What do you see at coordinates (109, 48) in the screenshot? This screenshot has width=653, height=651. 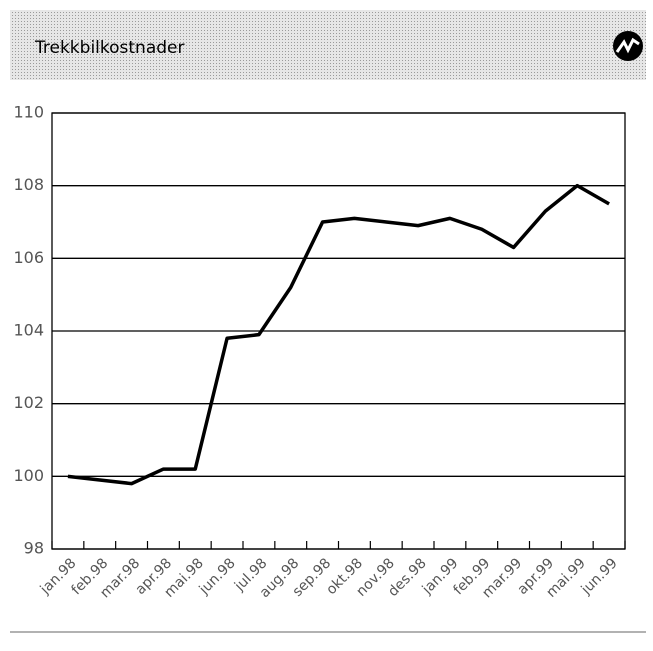 I see `chart-title: Trekkbilkostnader` at bounding box center [109, 48].